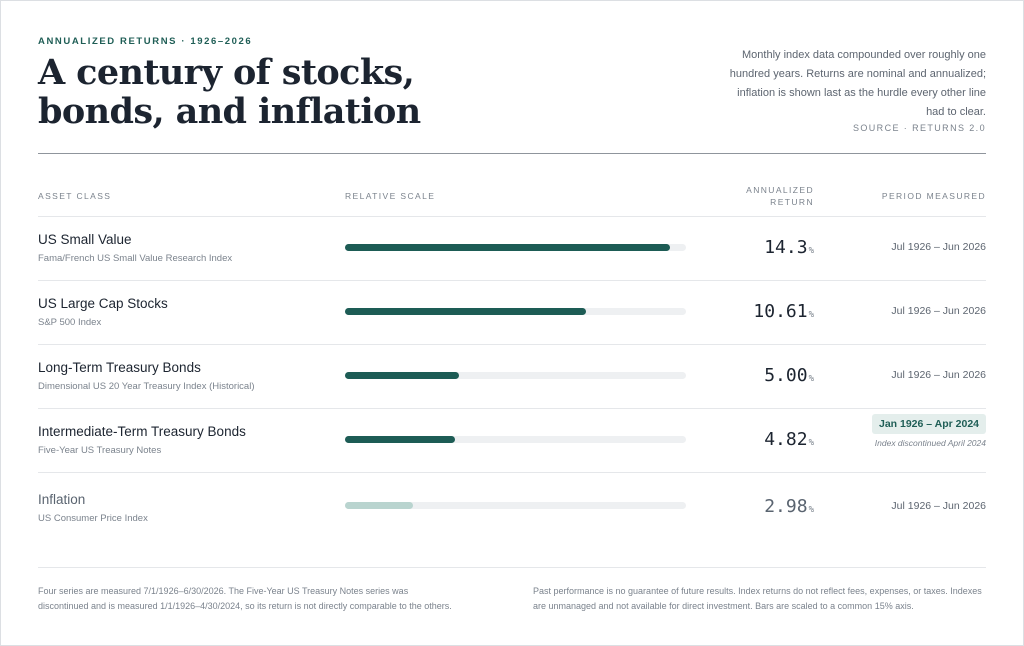  I want to click on return-value: 2.98%, so click(737, 506).